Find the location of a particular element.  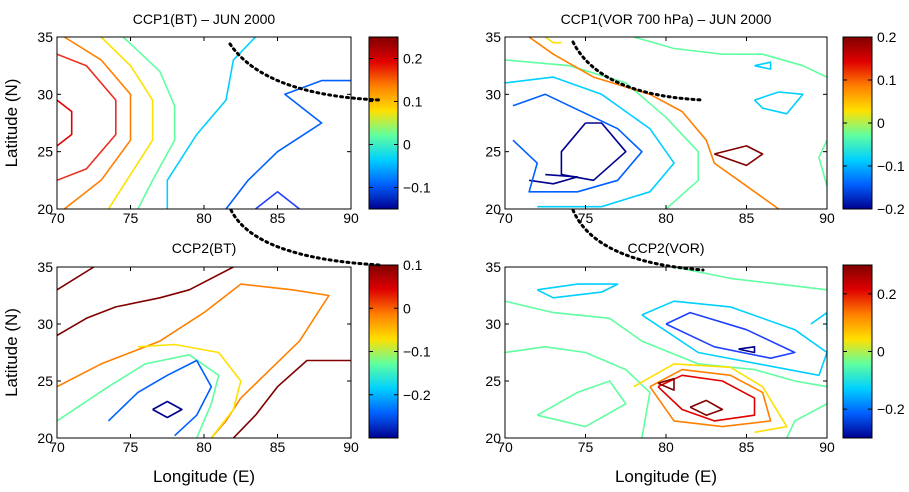

chart-title: CCP1(VOR 700 hPa) – JUN 2000 is located at coordinates (666, 19).